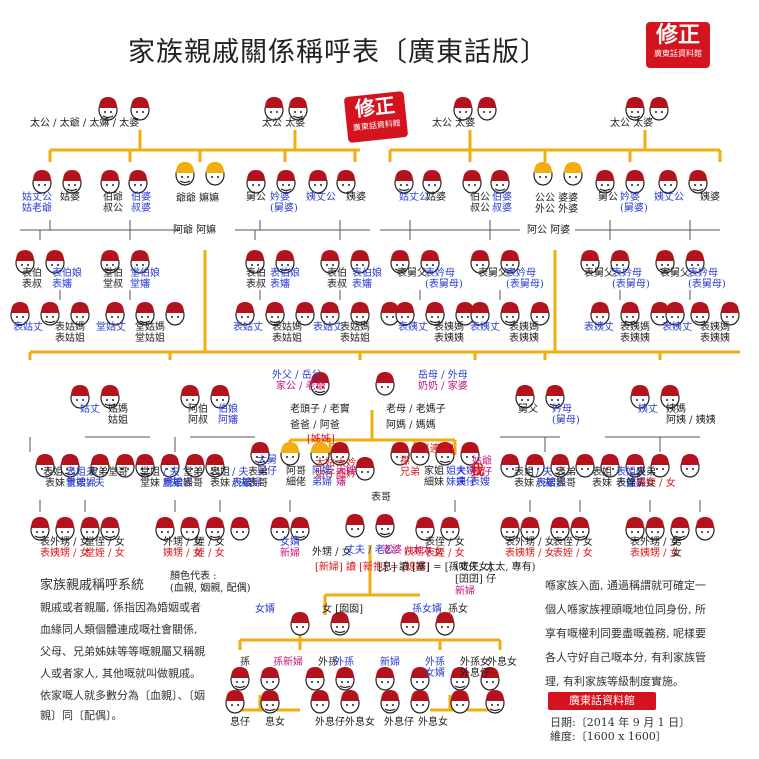 This screenshot has width=759, height=759. I want to click on relation-label: 表伯娘, so click(285, 273).